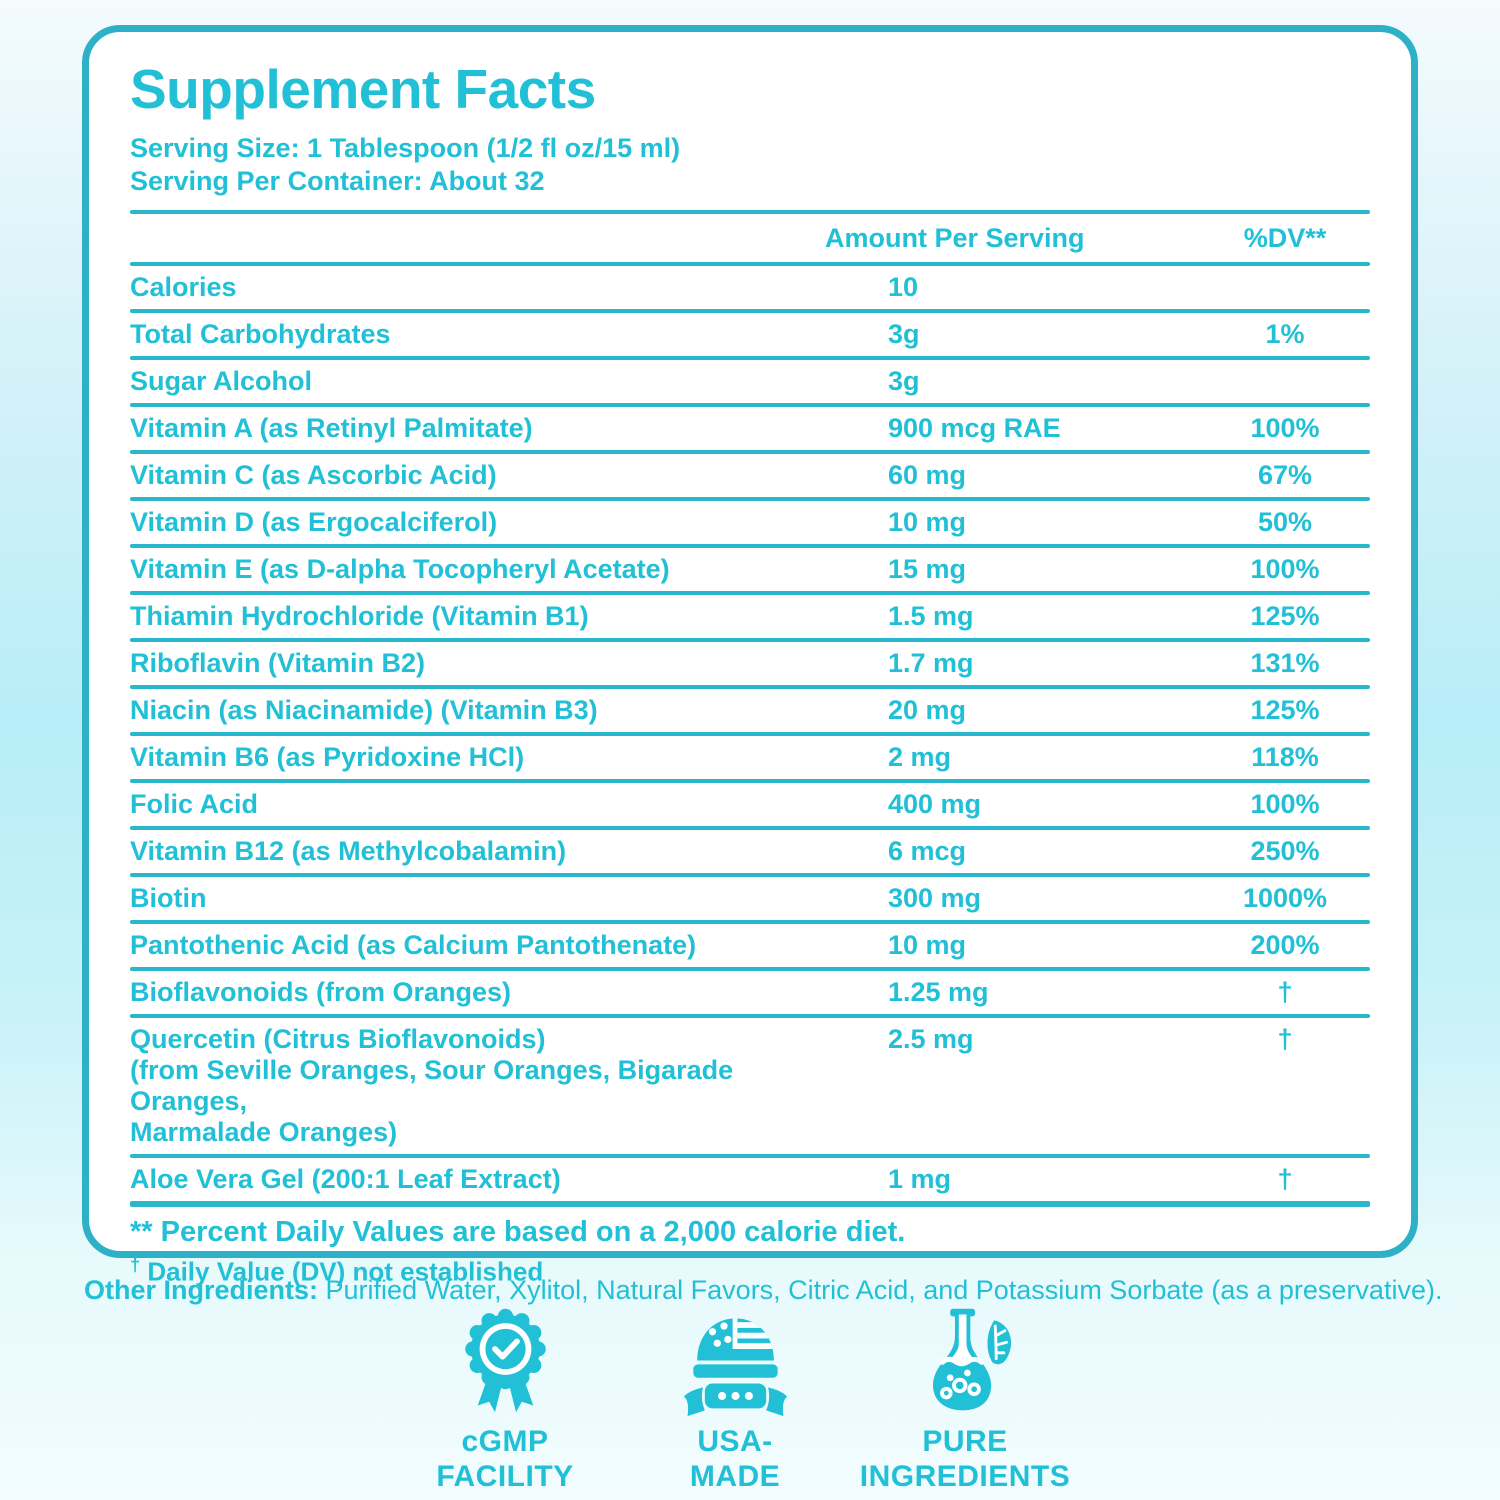 This screenshot has height=1500, width=1500. What do you see at coordinates (750, 238) in the screenshot?
I see `table-header-row: Amount Per Serving %DV**` at bounding box center [750, 238].